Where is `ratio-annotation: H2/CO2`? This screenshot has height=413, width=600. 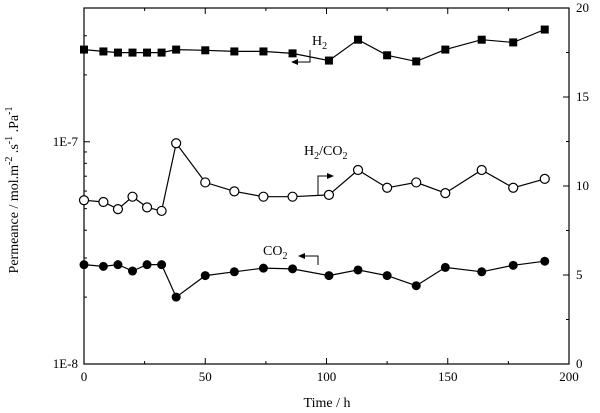 ratio-annotation: H2/CO2 is located at coordinates (325, 153).